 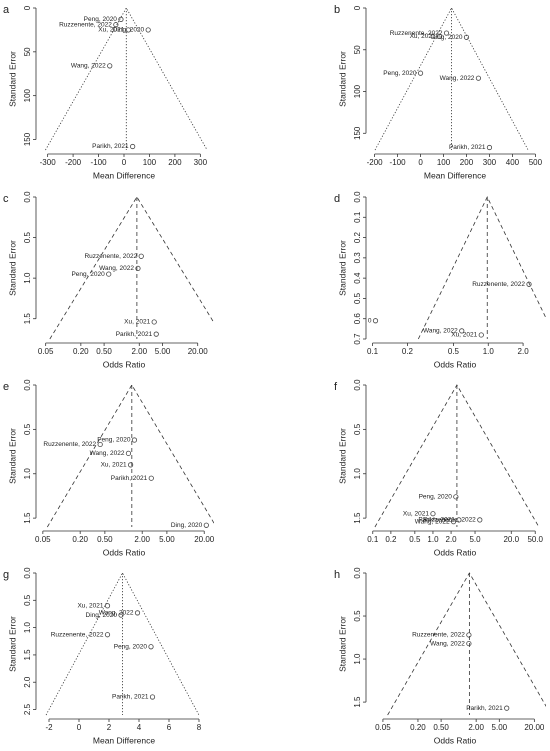 What do you see at coordinates (6, 387) in the screenshot?
I see `panel-letter: e` at bounding box center [6, 387].